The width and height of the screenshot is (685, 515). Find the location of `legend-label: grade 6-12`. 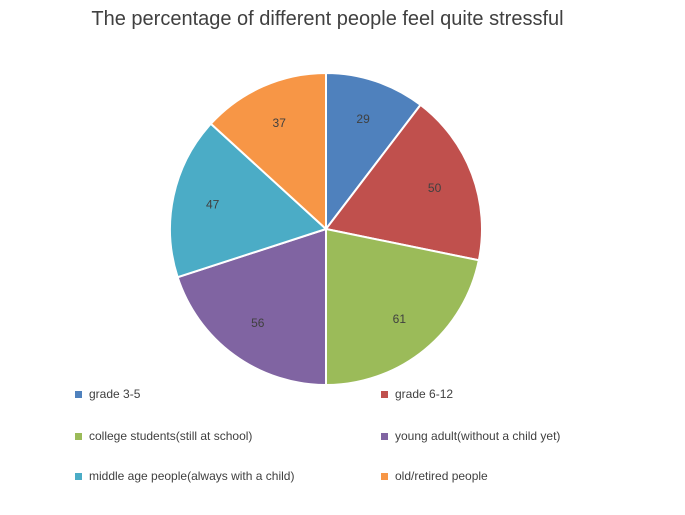

legend-label: grade 6-12 is located at coordinates (424, 394).